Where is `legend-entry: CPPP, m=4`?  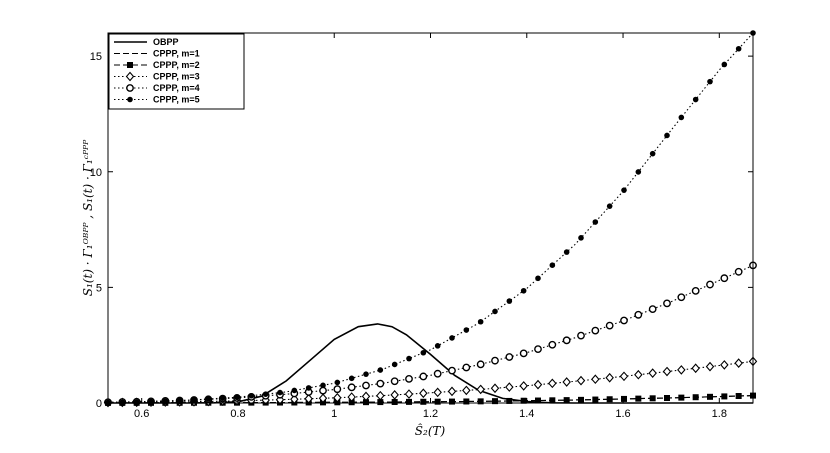 legend-entry: CPPP, m=4 is located at coordinates (176, 88).